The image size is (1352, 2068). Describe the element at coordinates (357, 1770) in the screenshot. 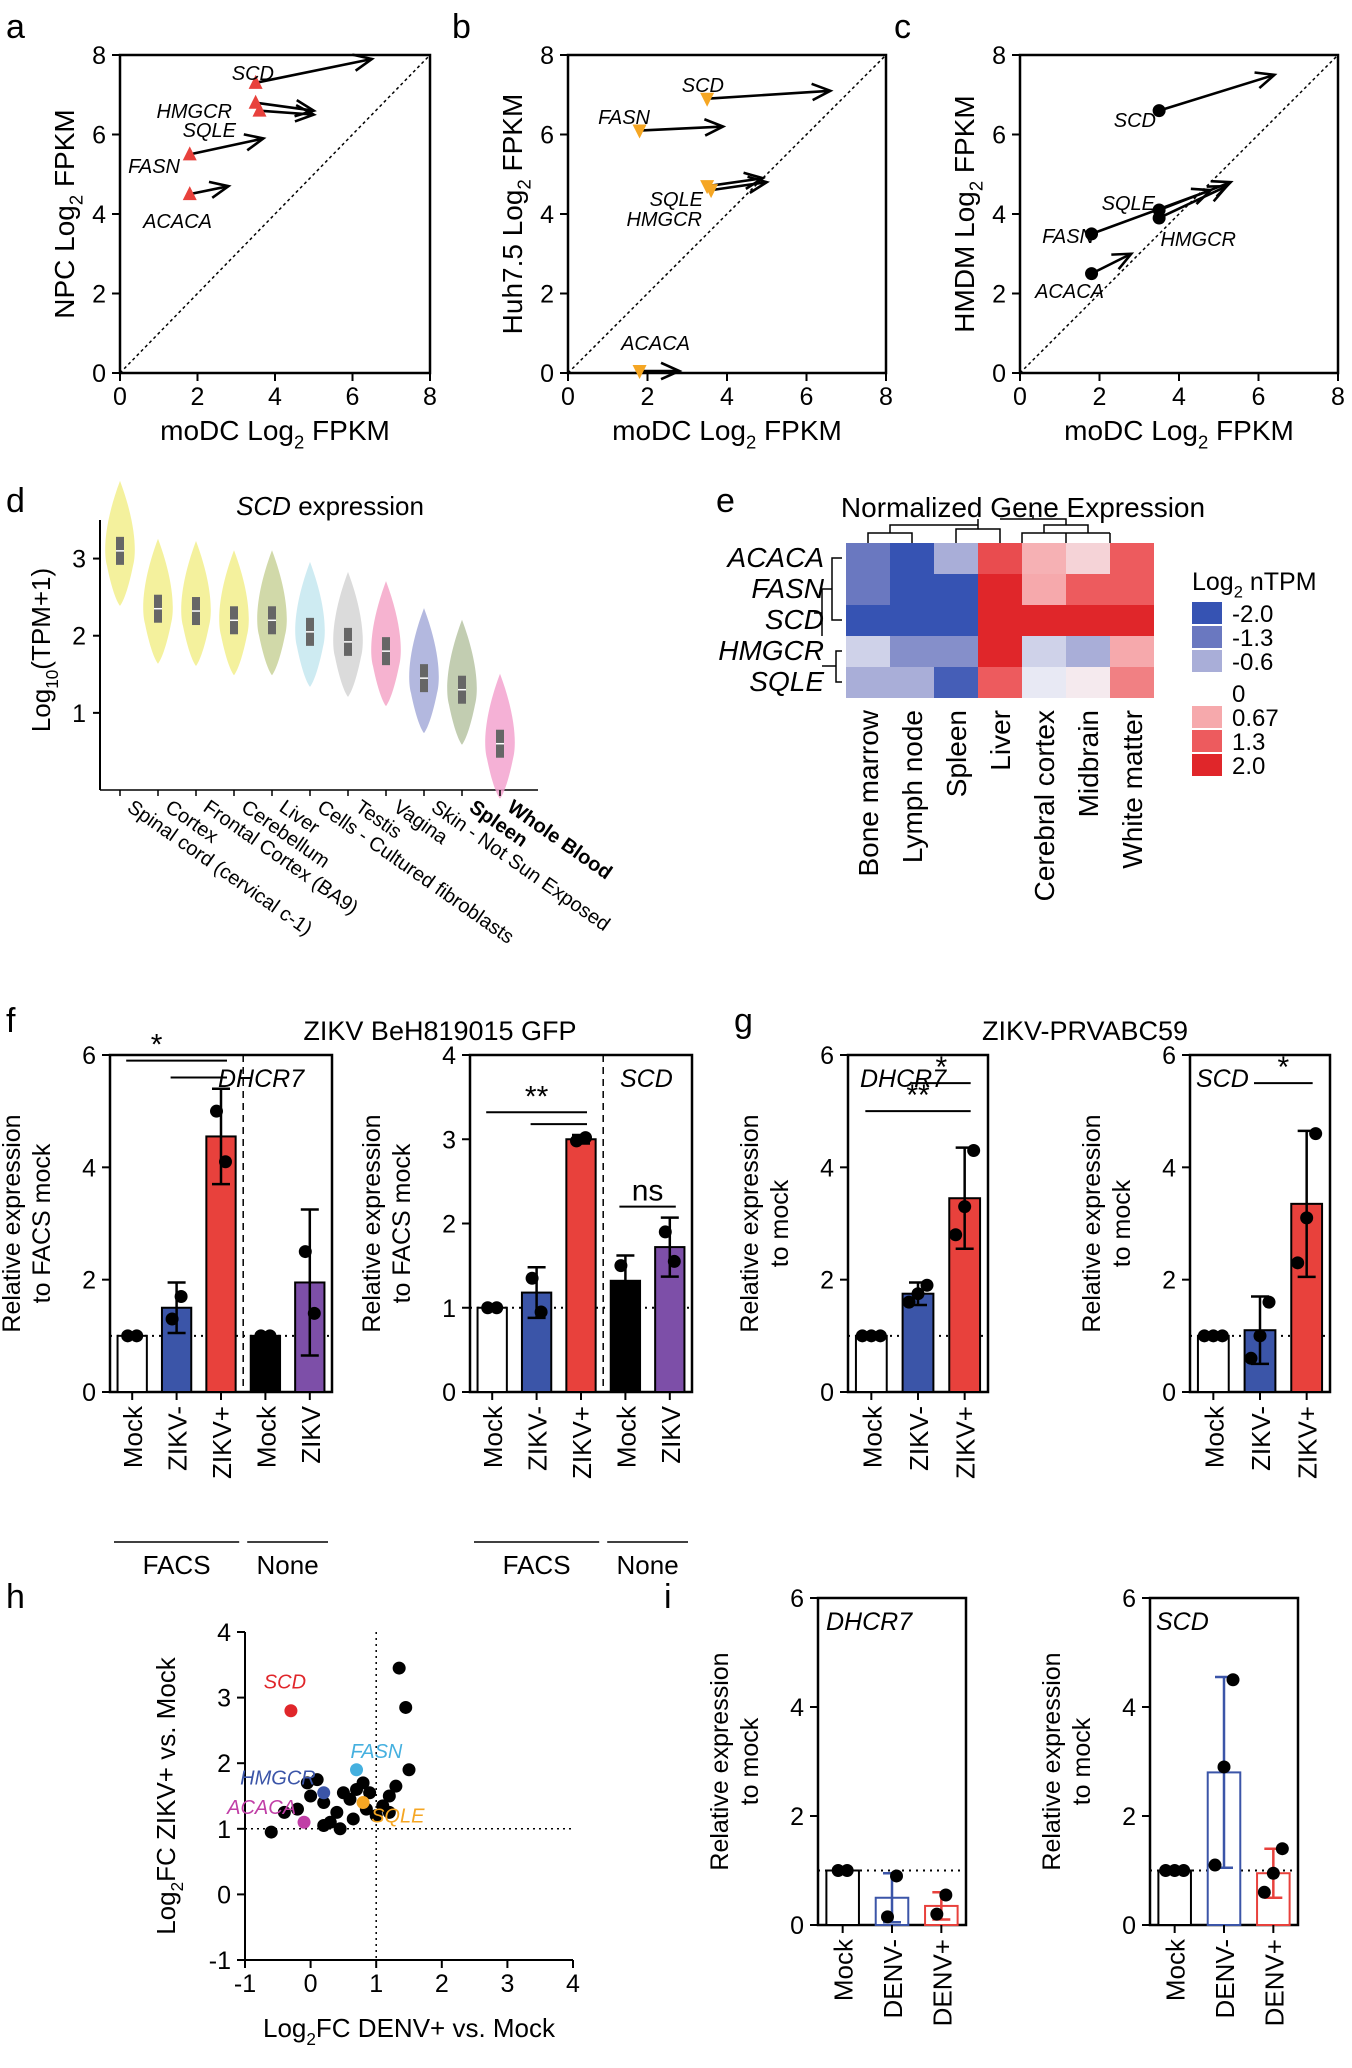

I see `h-labeled-point-fasn` at that location.